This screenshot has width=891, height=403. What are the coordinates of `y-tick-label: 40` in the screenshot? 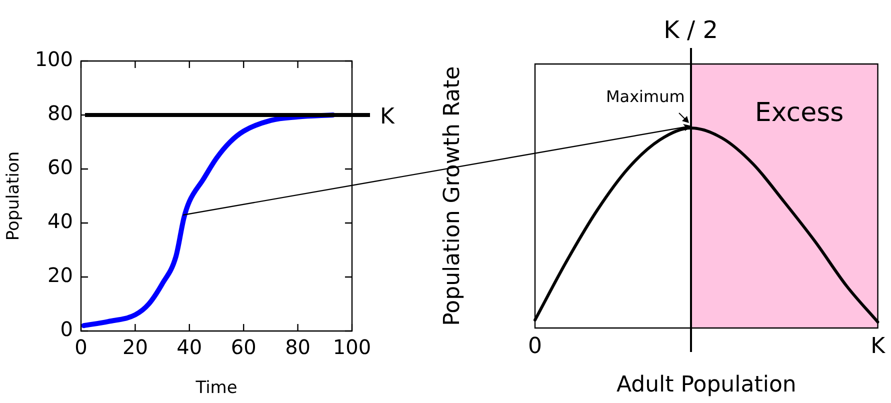 It's located at (60, 221).